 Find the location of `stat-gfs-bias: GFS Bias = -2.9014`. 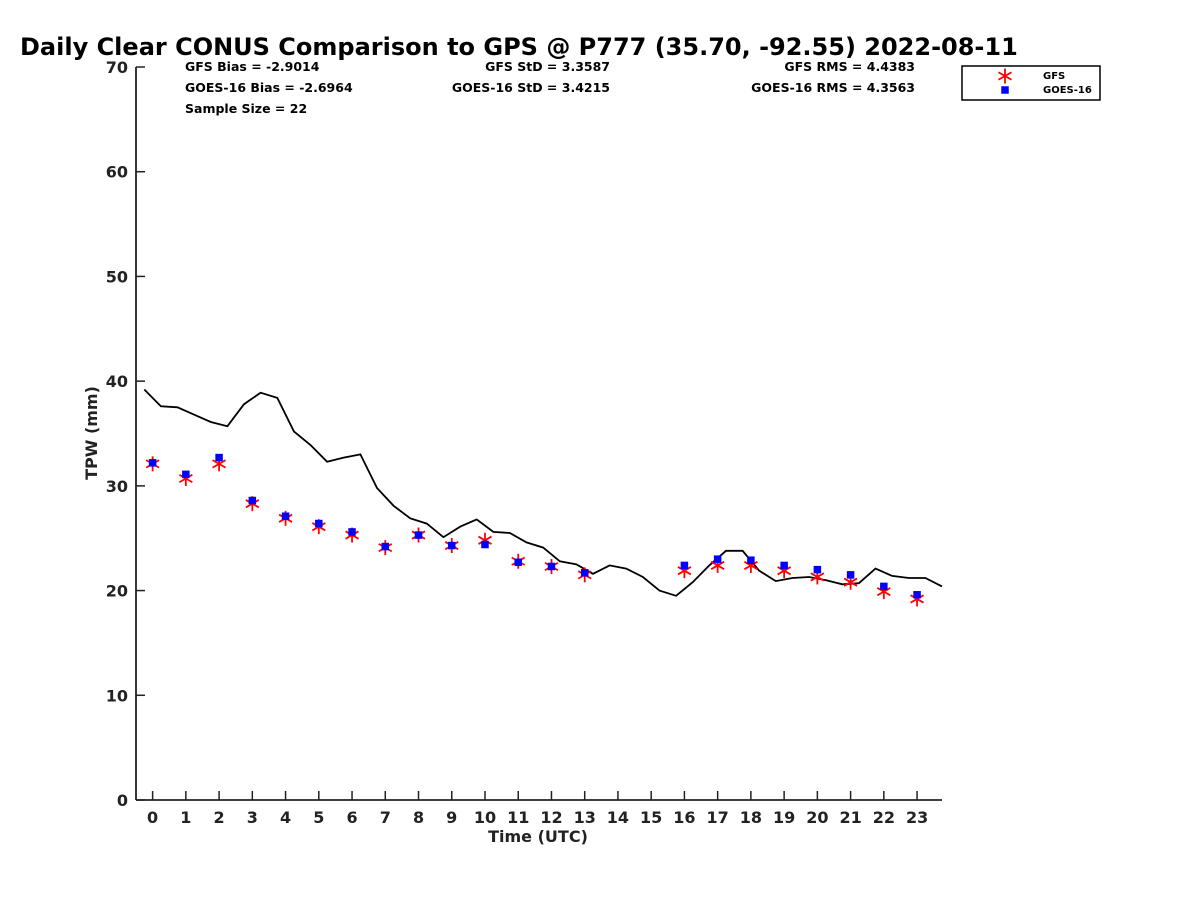

stat-gfs-bias: GFS Bias = -2.9014 is located at coordinates (252, 66).